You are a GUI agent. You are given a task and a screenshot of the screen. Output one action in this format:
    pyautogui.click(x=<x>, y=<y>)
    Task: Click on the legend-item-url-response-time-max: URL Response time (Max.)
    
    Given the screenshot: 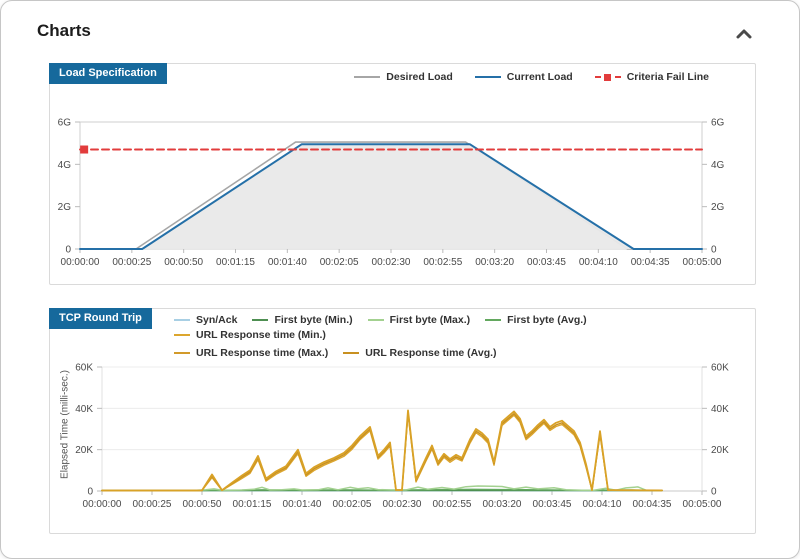 What is the action you would take?
    pyautogui.click(x=251, y=353)
    